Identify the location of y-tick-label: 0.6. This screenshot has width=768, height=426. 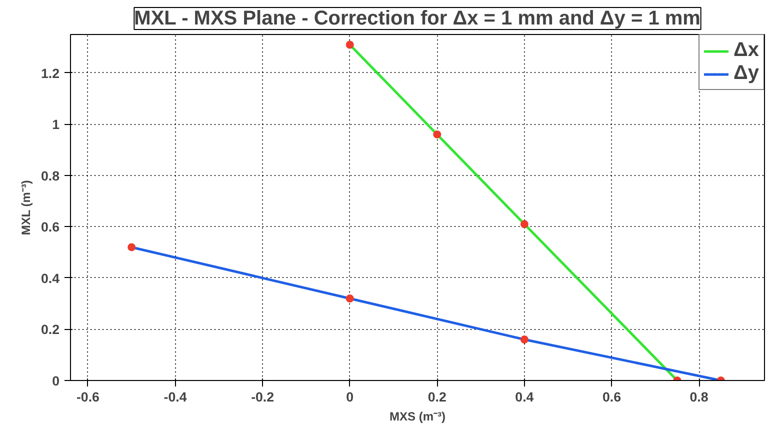
(50, 227).